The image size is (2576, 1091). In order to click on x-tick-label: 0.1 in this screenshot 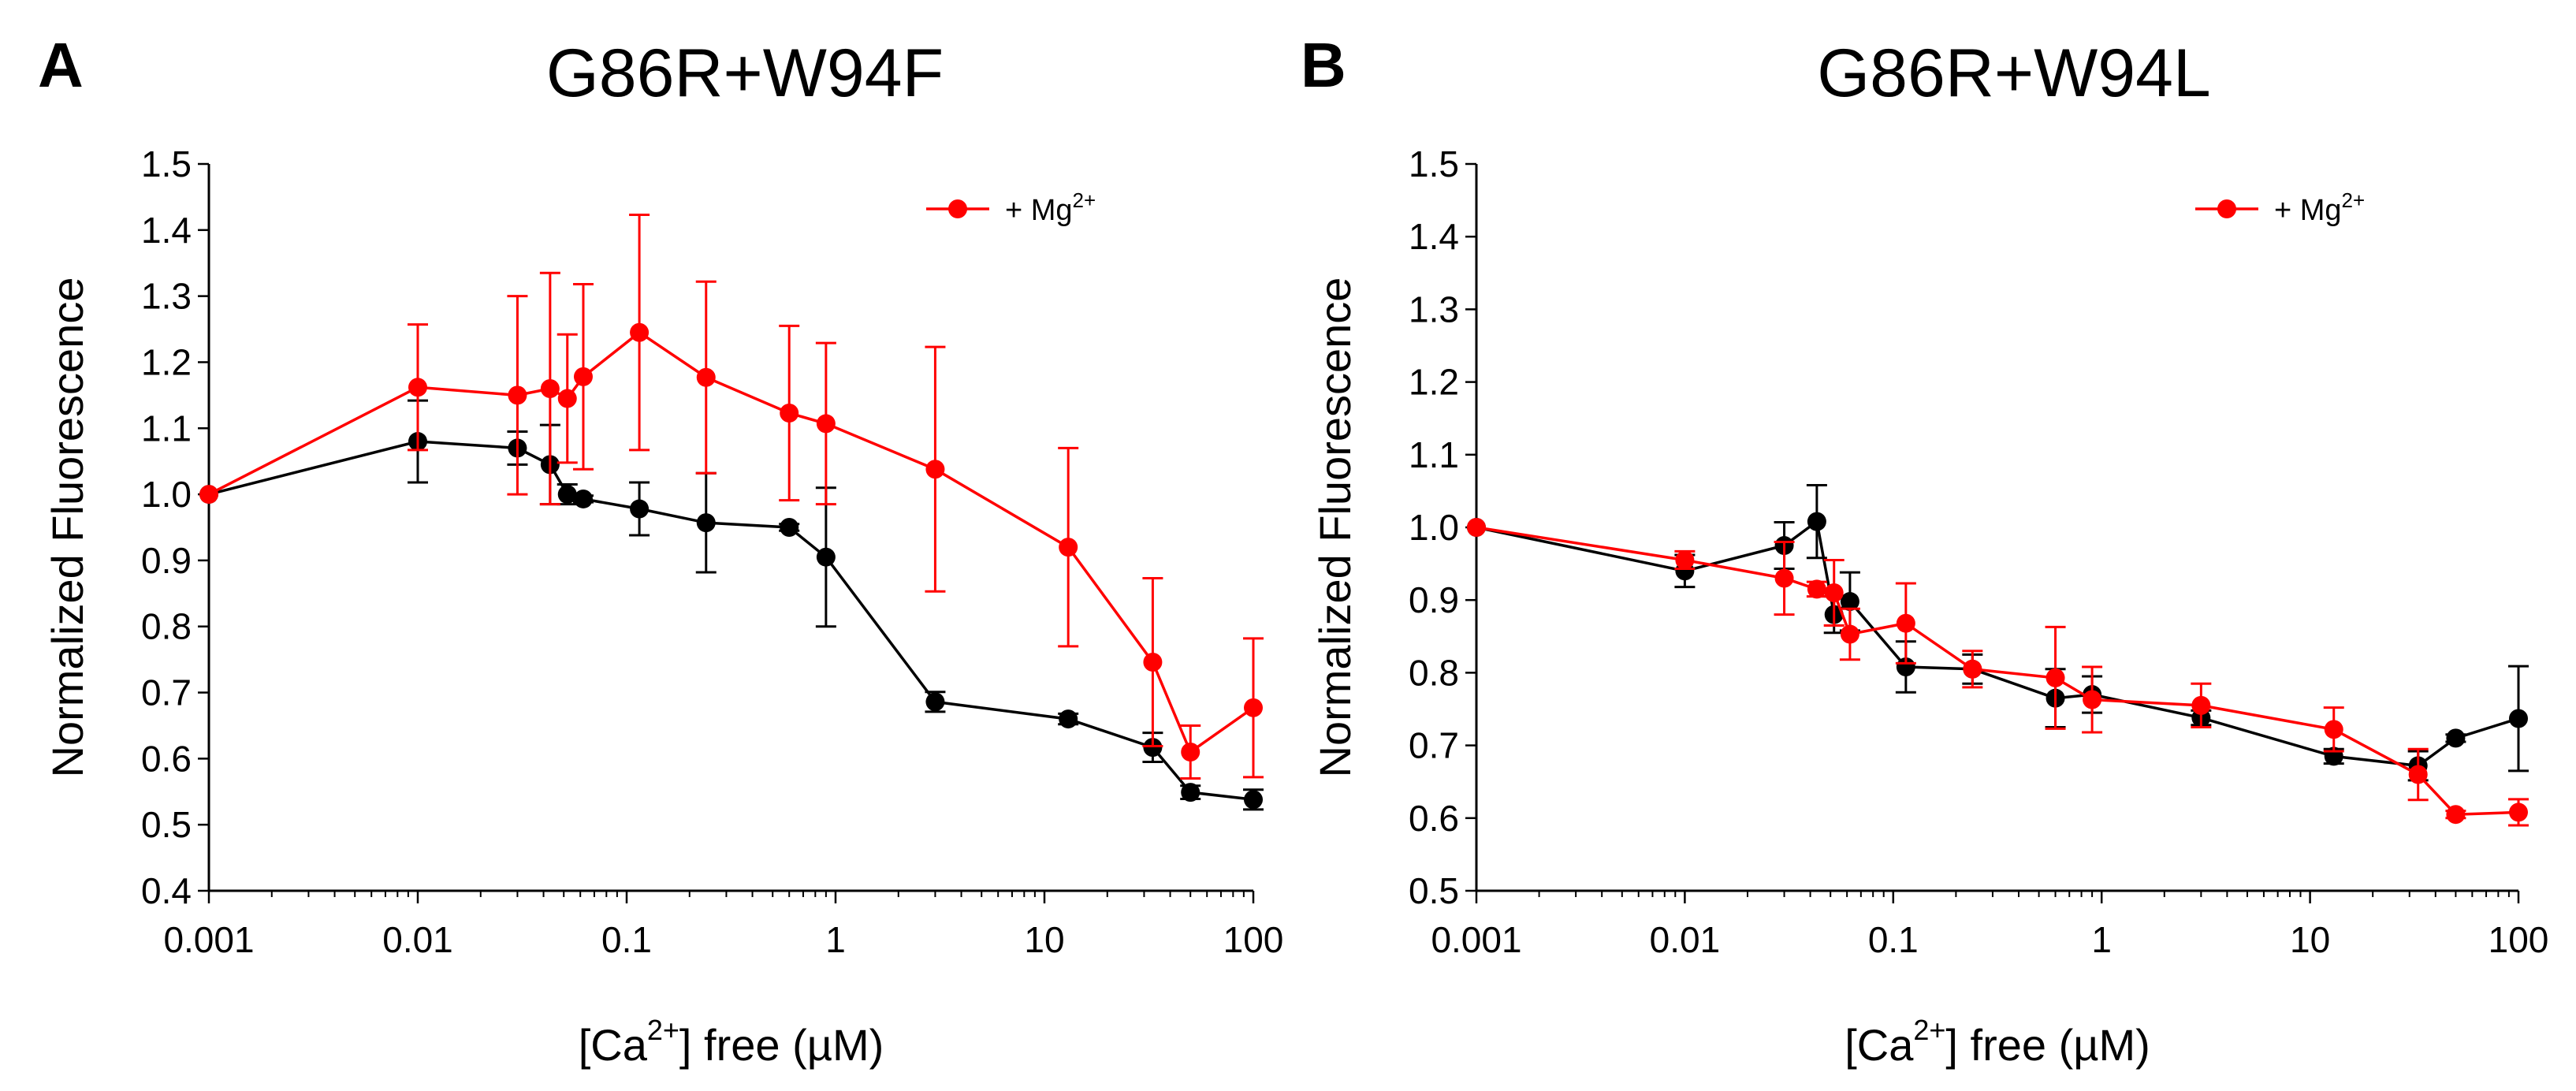, I will do `click(626, 939)`.